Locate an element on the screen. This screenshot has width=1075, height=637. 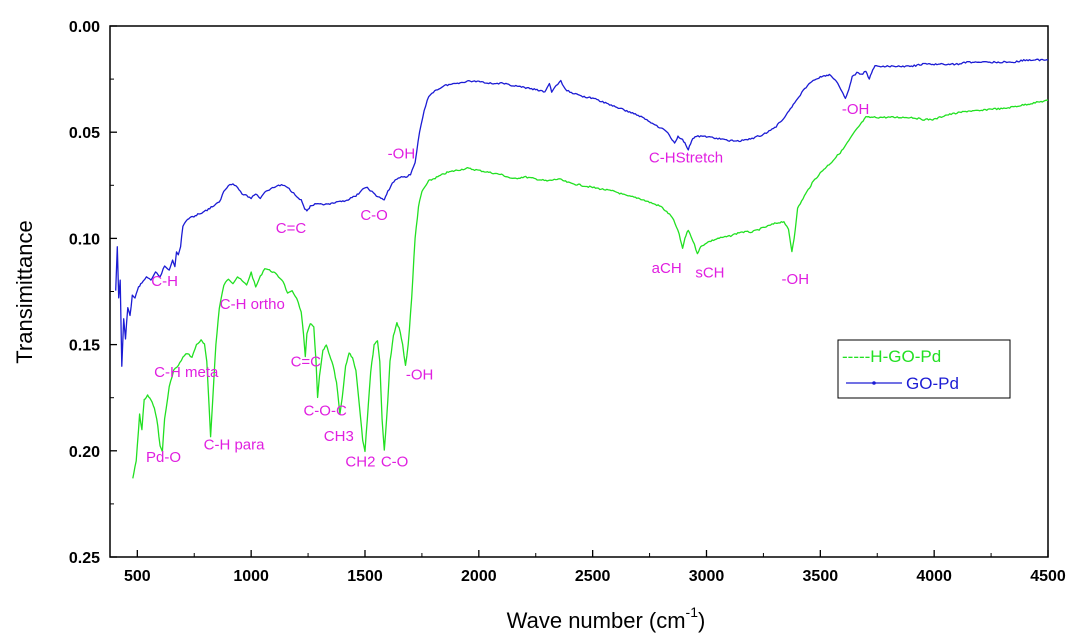
peak-label: C-H para is located at coordinates (235, 444).